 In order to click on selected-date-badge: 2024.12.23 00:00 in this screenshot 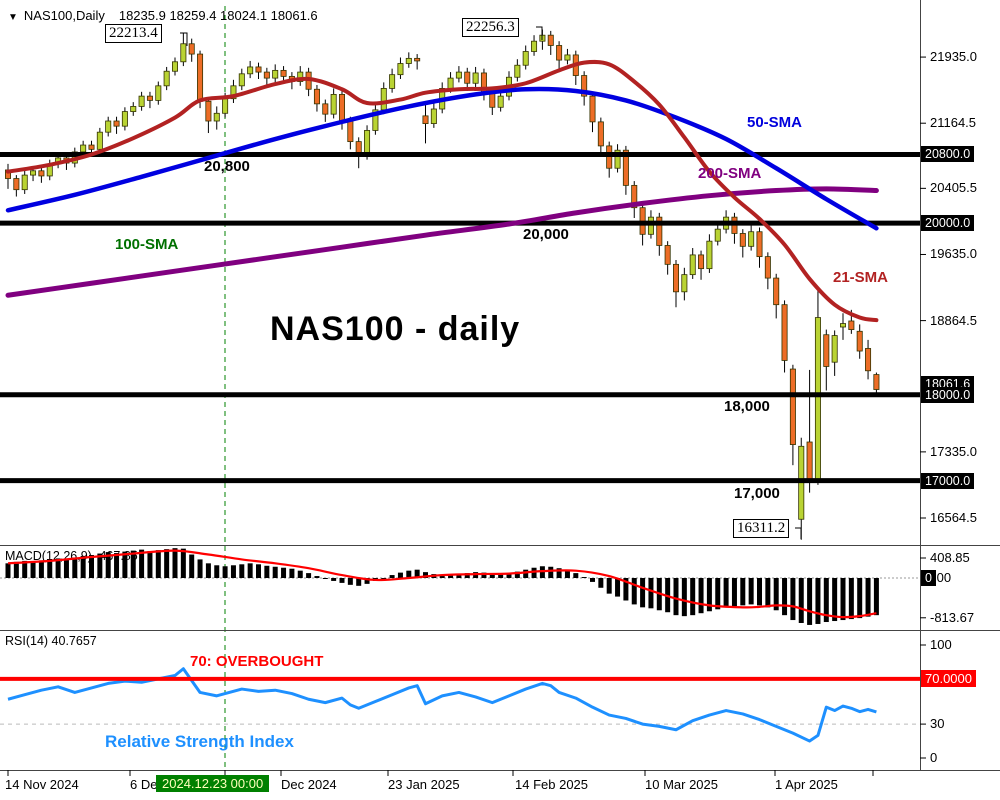, I will do `click(213, 783)`.